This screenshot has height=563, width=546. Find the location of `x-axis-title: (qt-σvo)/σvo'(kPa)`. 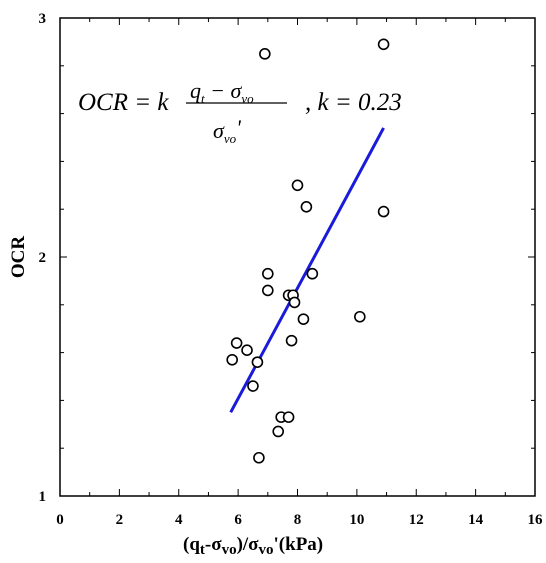

x-axis-title: (qt-σvo)/σvo'(kPa) is located at coordinates (253, 546).